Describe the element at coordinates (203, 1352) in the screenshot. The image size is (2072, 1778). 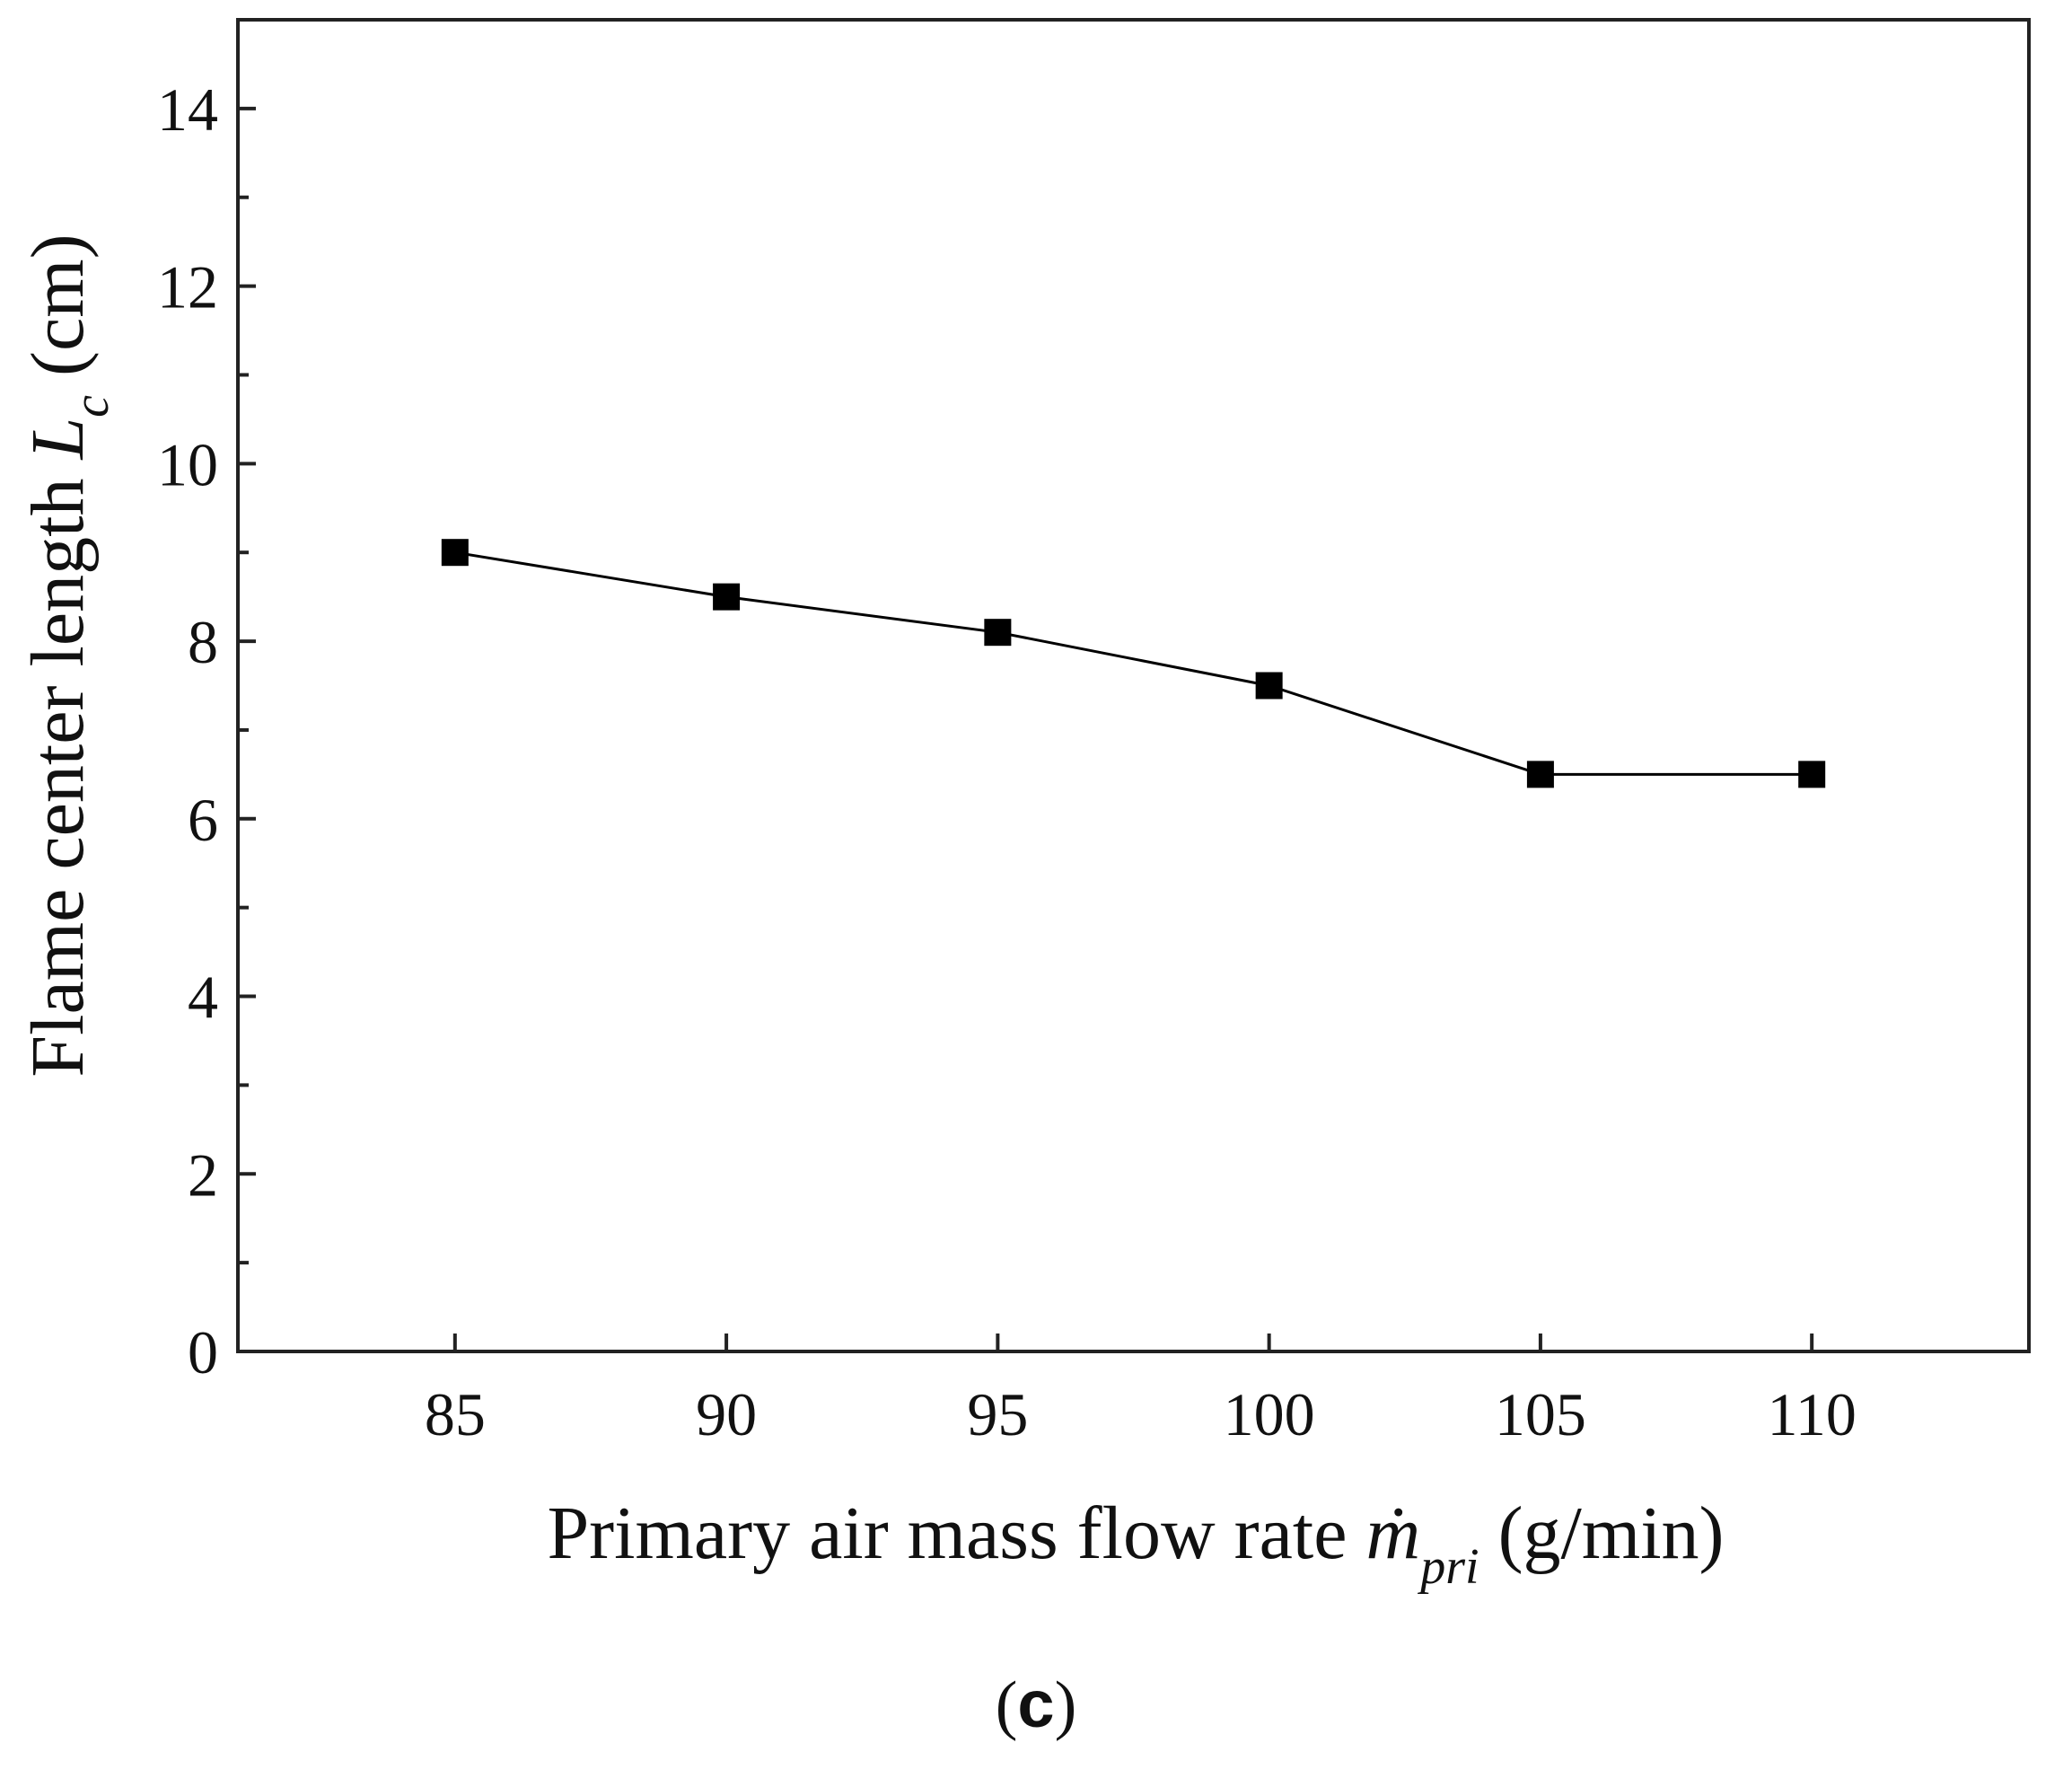
I see `y-tick-label: 0` at that location.